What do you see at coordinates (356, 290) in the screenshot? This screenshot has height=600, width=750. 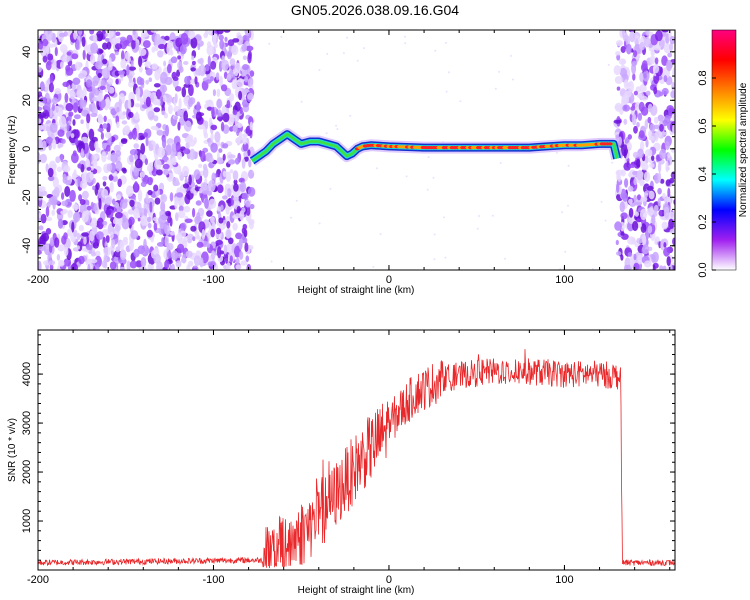 I see `top-x-axis-label: Height of straight line (km)` at bounding box center [356, 290].